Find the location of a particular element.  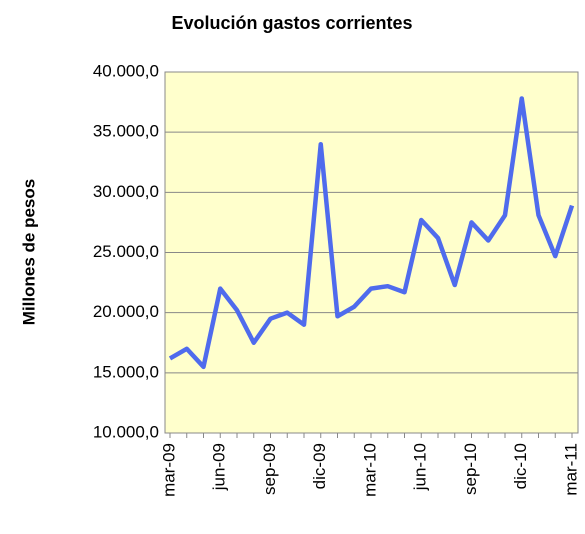

x-tick-label: mar-11 is located at coordinates (570, 469).